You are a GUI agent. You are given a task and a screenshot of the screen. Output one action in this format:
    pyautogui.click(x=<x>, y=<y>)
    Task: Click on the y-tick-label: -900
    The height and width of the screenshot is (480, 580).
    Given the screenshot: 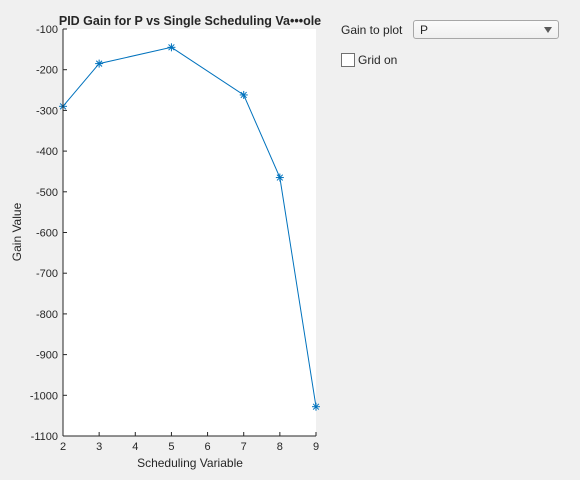 What is the action you would take?
    pyautogui.click(x=47, y=356)
    